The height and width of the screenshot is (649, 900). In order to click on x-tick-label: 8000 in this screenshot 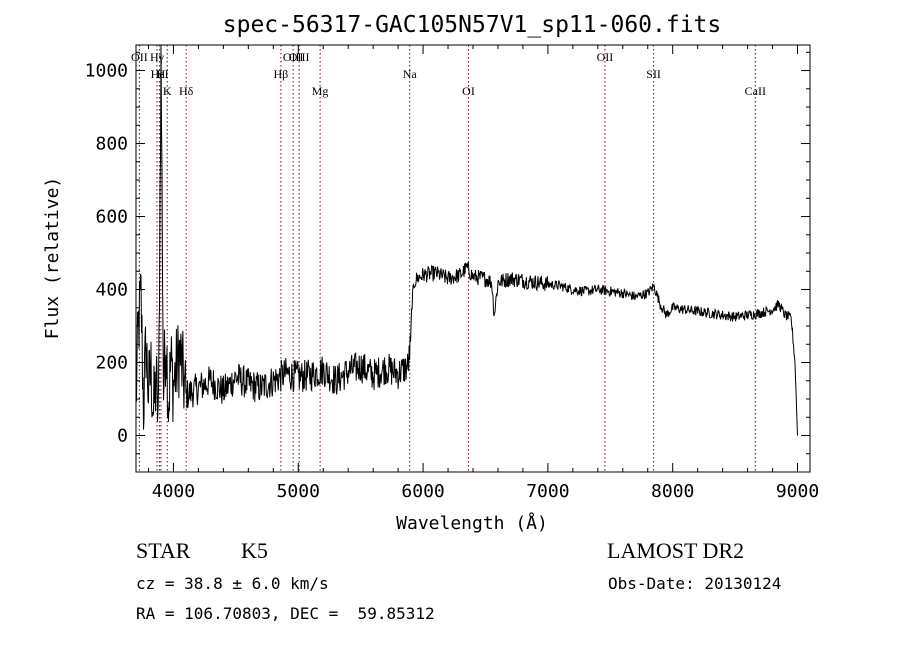, I will do `click(672, 491)`.